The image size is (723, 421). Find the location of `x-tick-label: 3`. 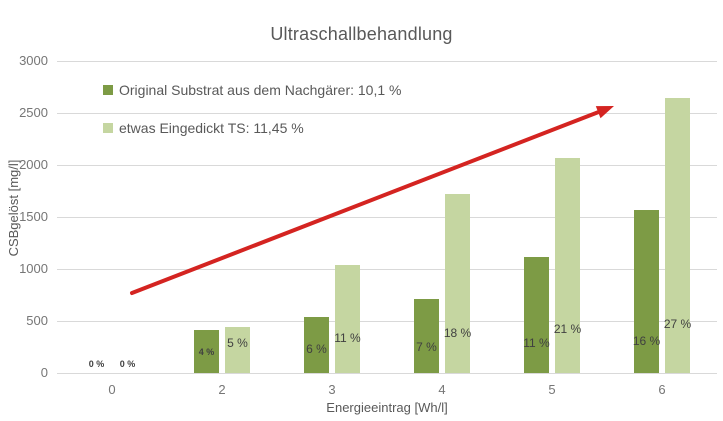

x-tick-label: 3 is located at coordinates (332, 389).